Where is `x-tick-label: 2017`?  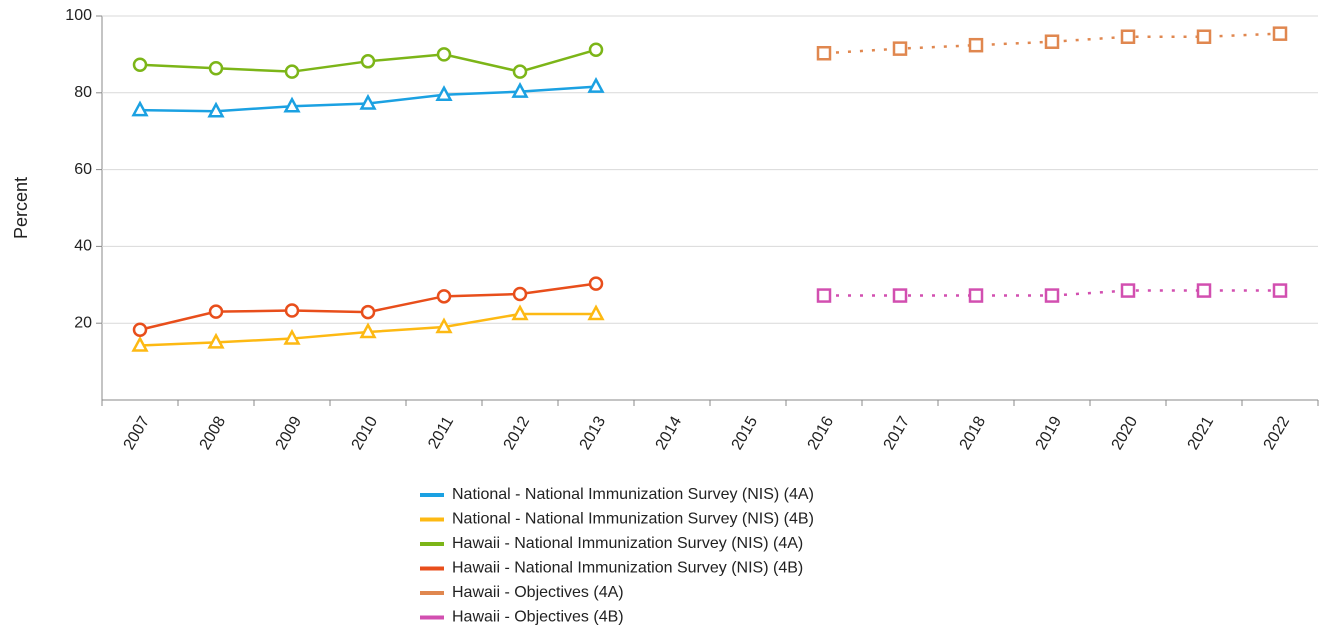 x-tick-label: 2017 is located at coordinates (897, 433).